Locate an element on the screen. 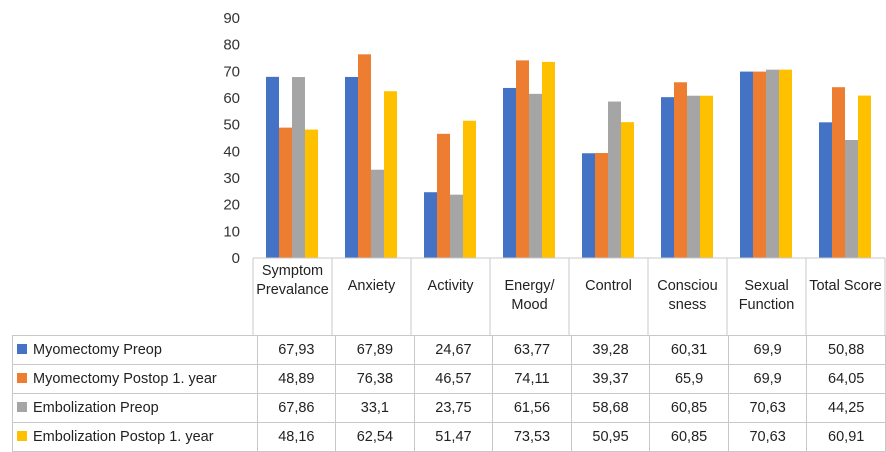 Image resolution: width=886 pixels, height=452 pixels. series-name-cell: Embolization Postop 1. year is located at coordinates (135, 437).